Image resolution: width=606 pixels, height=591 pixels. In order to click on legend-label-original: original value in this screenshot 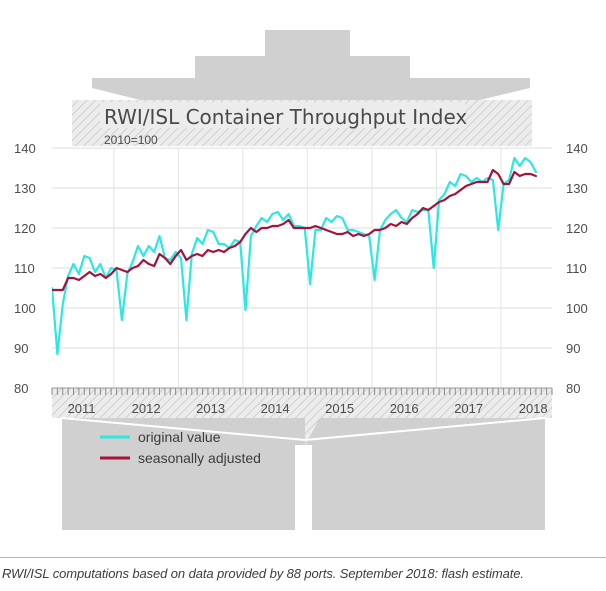, I will do `click(179, 437)`.